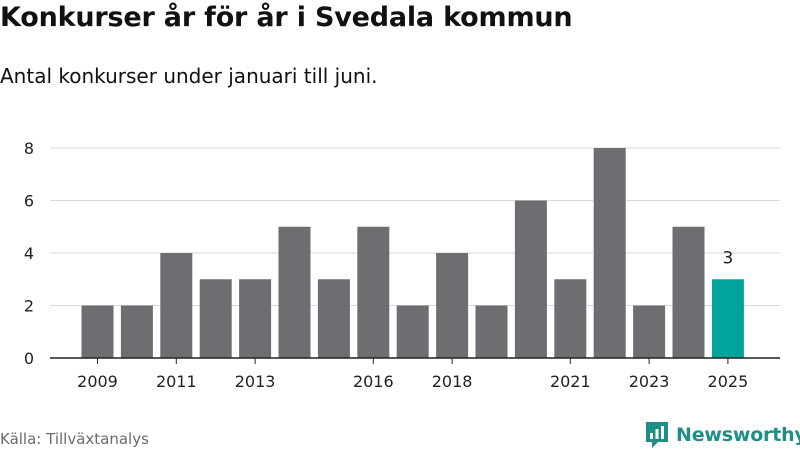 Image resolution: width=800 pixels, height=450 pixels. What do you see at coordinates (74, 439) in the screenshot?
I see `source-note: Källa: Tillväxtanalys` at bounding box center [74, 439].